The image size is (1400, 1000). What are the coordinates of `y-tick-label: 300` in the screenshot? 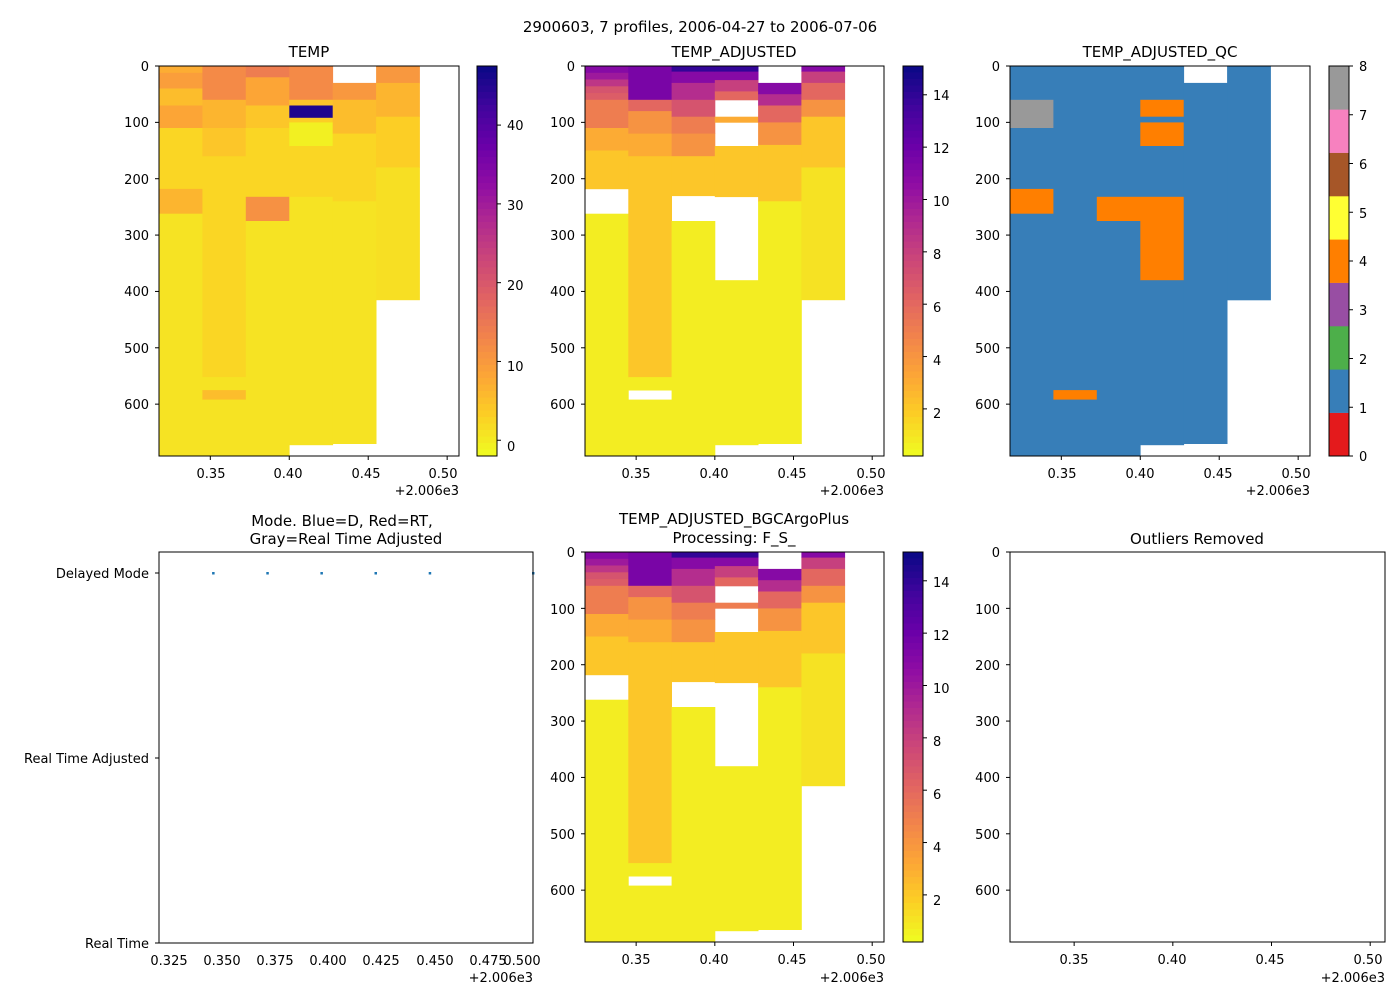 It's located at (136, 236).